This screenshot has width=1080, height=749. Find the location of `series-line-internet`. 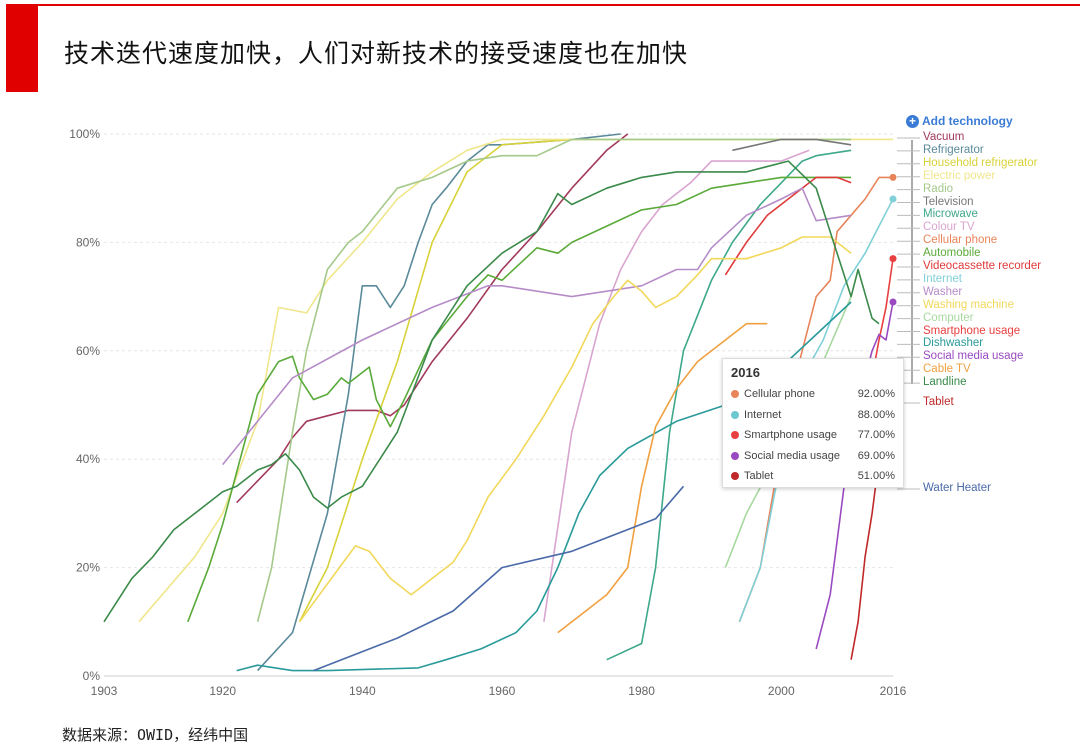

series-line-internet is located at coordinates (816, 410).